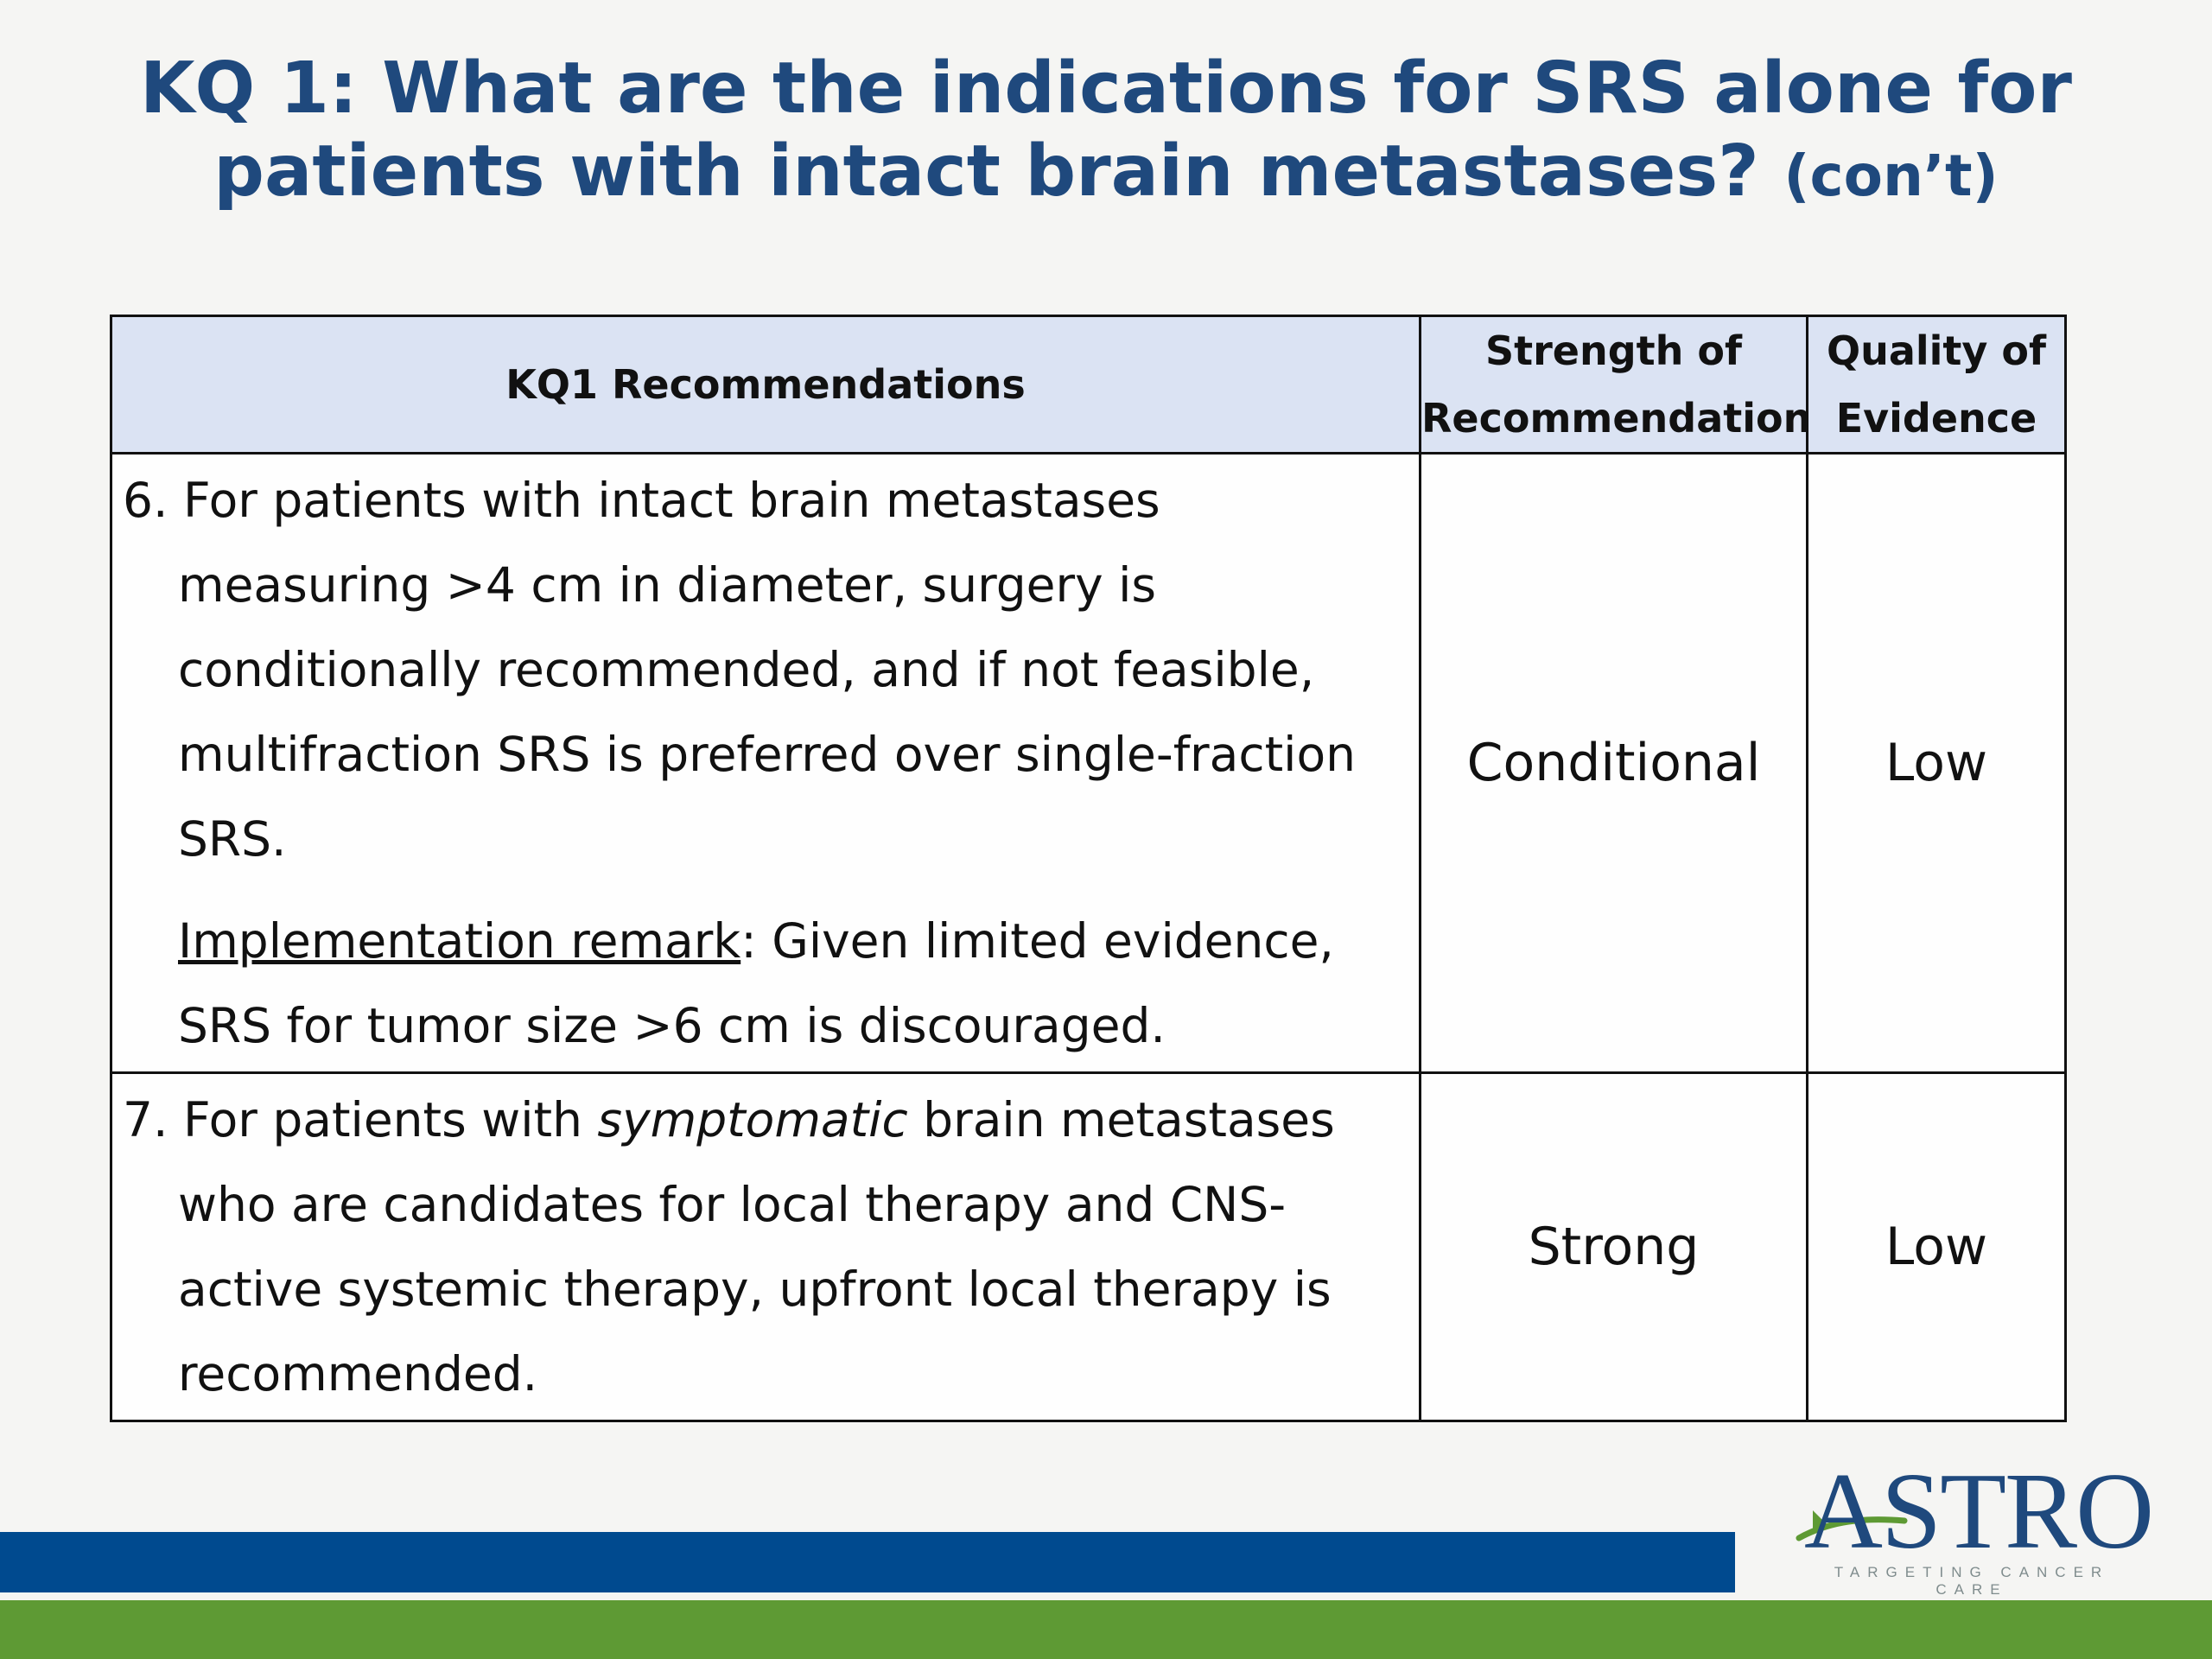 The width and height of the screenshot is (2212, 1659). Describe the element at coordinates (360, 1119) in the screenshot. I see `rec-7-text-before: 7. For patients with` at that location.